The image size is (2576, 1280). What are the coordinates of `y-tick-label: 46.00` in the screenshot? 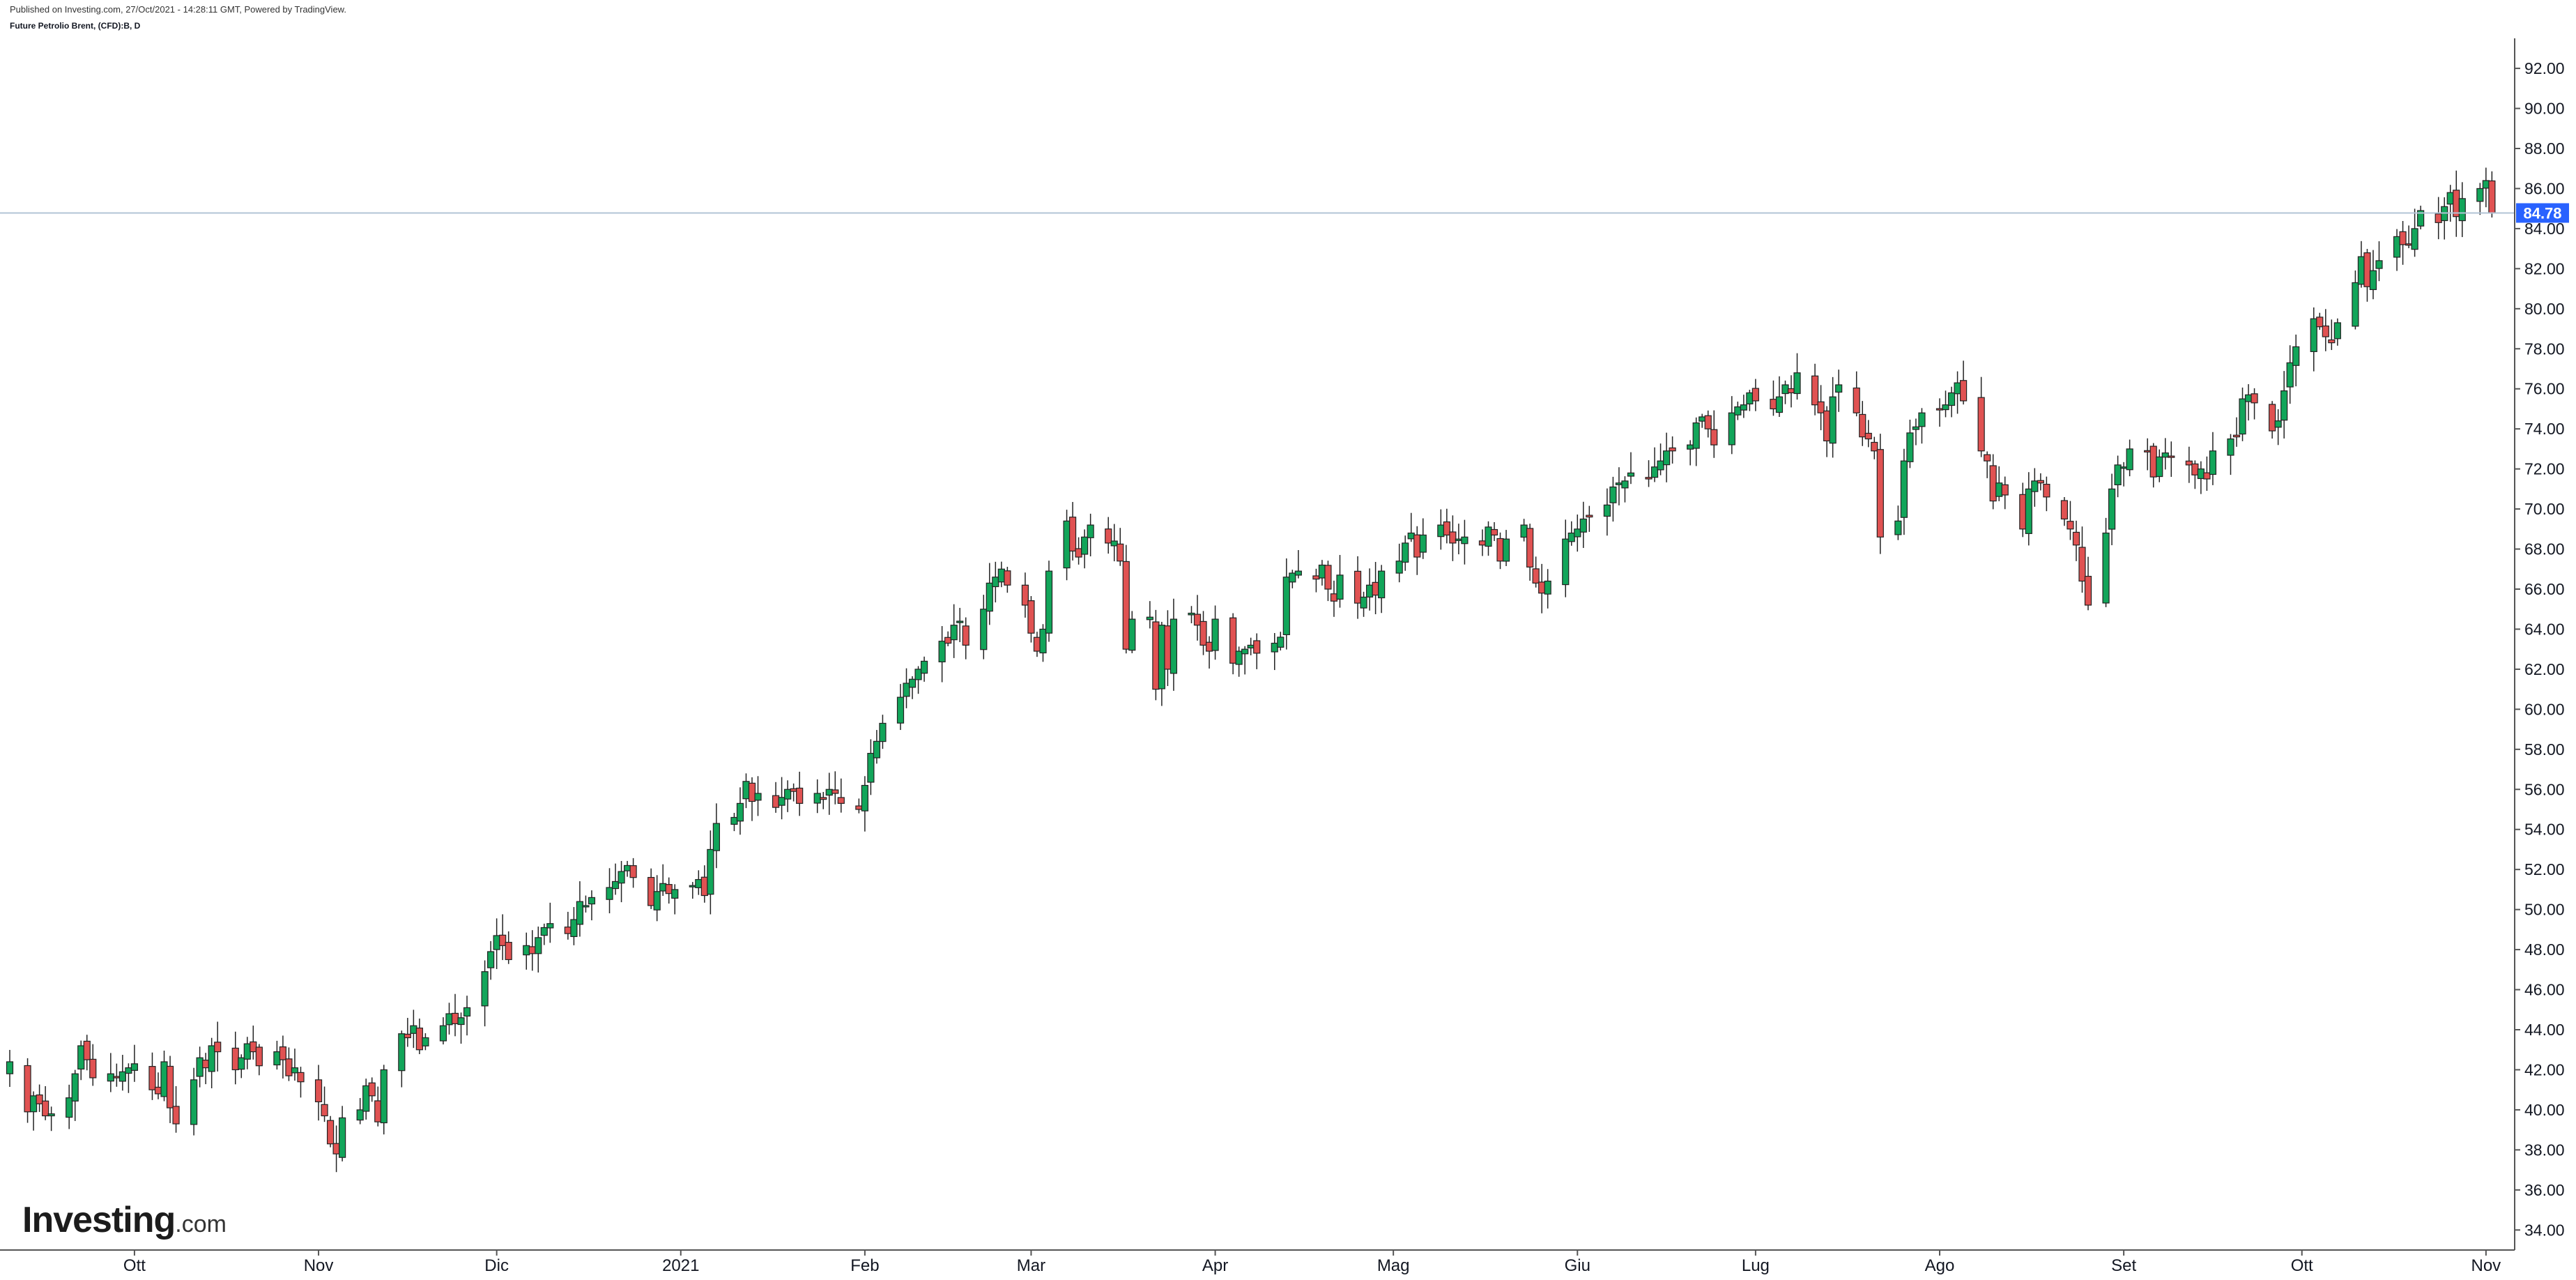 It's located at (2544, 990).